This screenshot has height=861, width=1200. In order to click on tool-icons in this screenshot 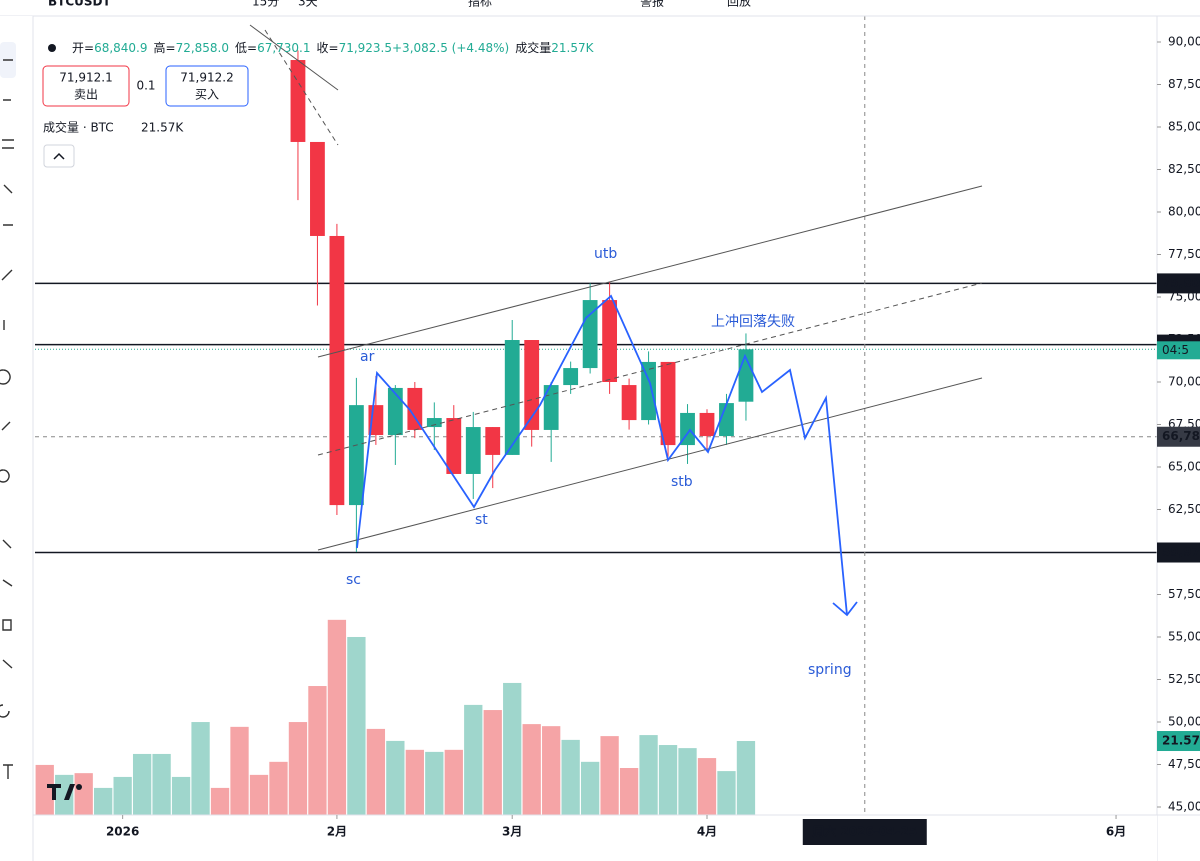, I will do `click(7, 419)`.